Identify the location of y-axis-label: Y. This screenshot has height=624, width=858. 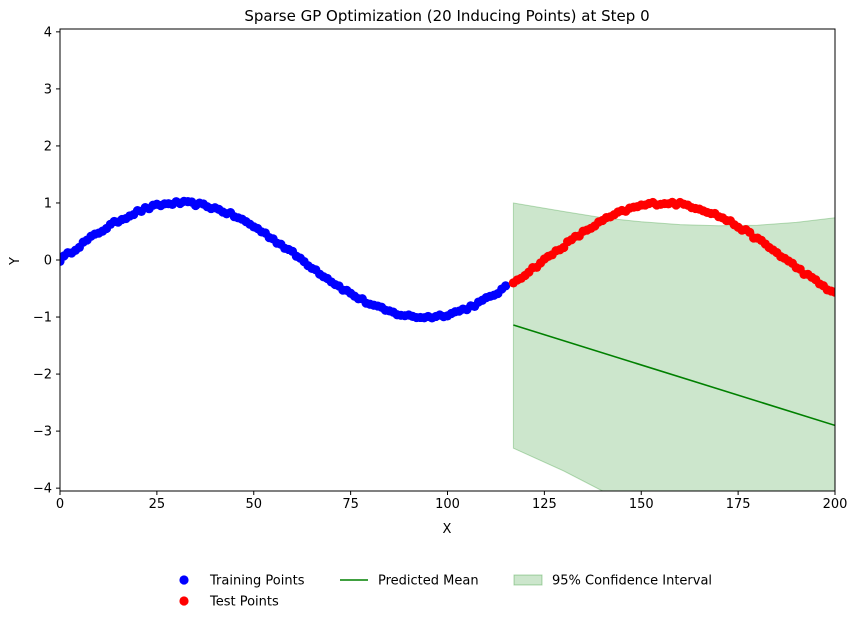
(15, 261).